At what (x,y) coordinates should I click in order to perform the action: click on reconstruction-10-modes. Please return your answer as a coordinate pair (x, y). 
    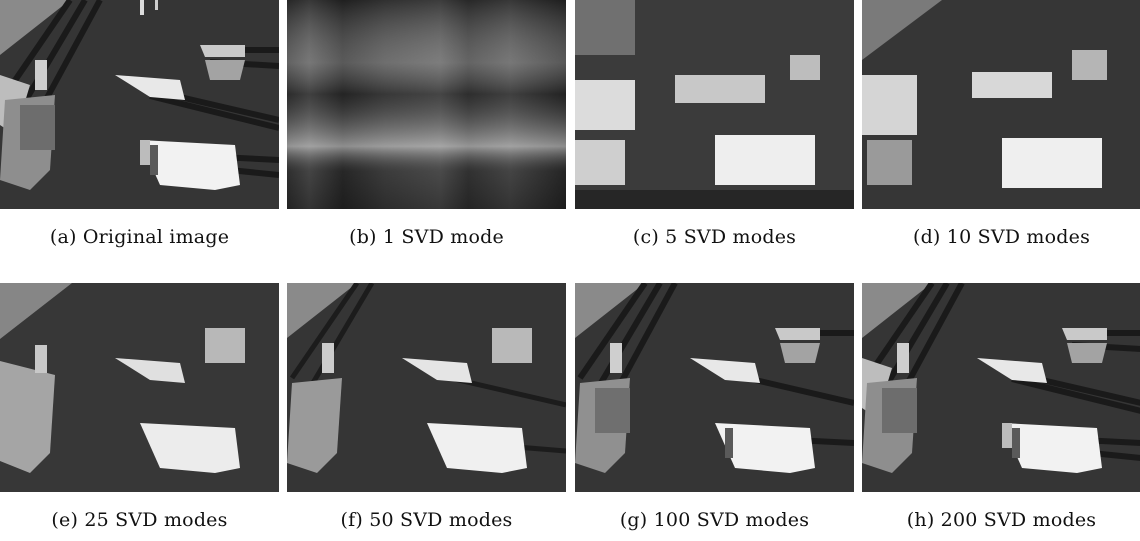
    Looking at the image, I should click on (1001, 104).